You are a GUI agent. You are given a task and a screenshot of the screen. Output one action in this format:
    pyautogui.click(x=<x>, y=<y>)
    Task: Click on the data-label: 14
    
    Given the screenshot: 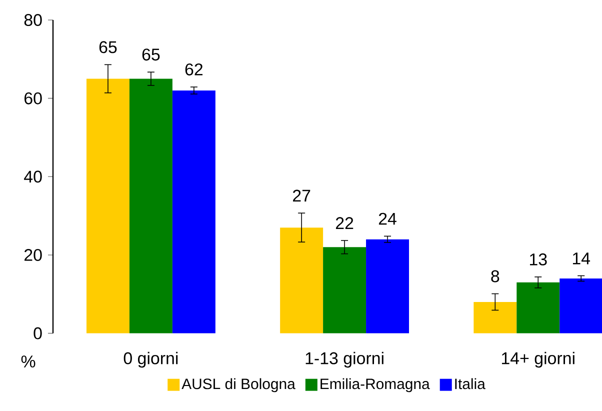 What is the action you would take?
    pyautogui.click(x=581, y=258)
    